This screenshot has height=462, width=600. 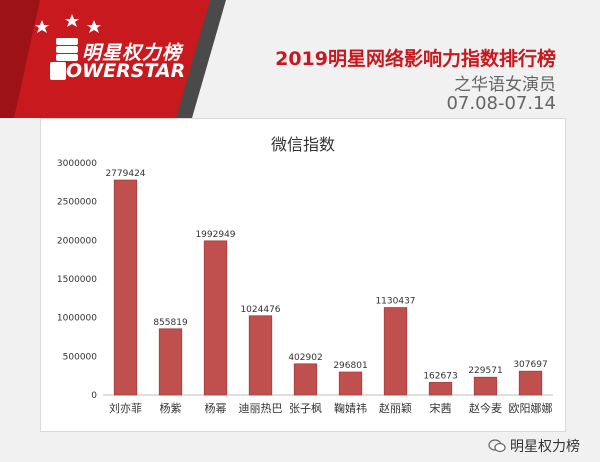 What do you see at coordinates (125, 174) in the screenshot?
I see `data-label: 2779424` at bounding box center [125, 174].